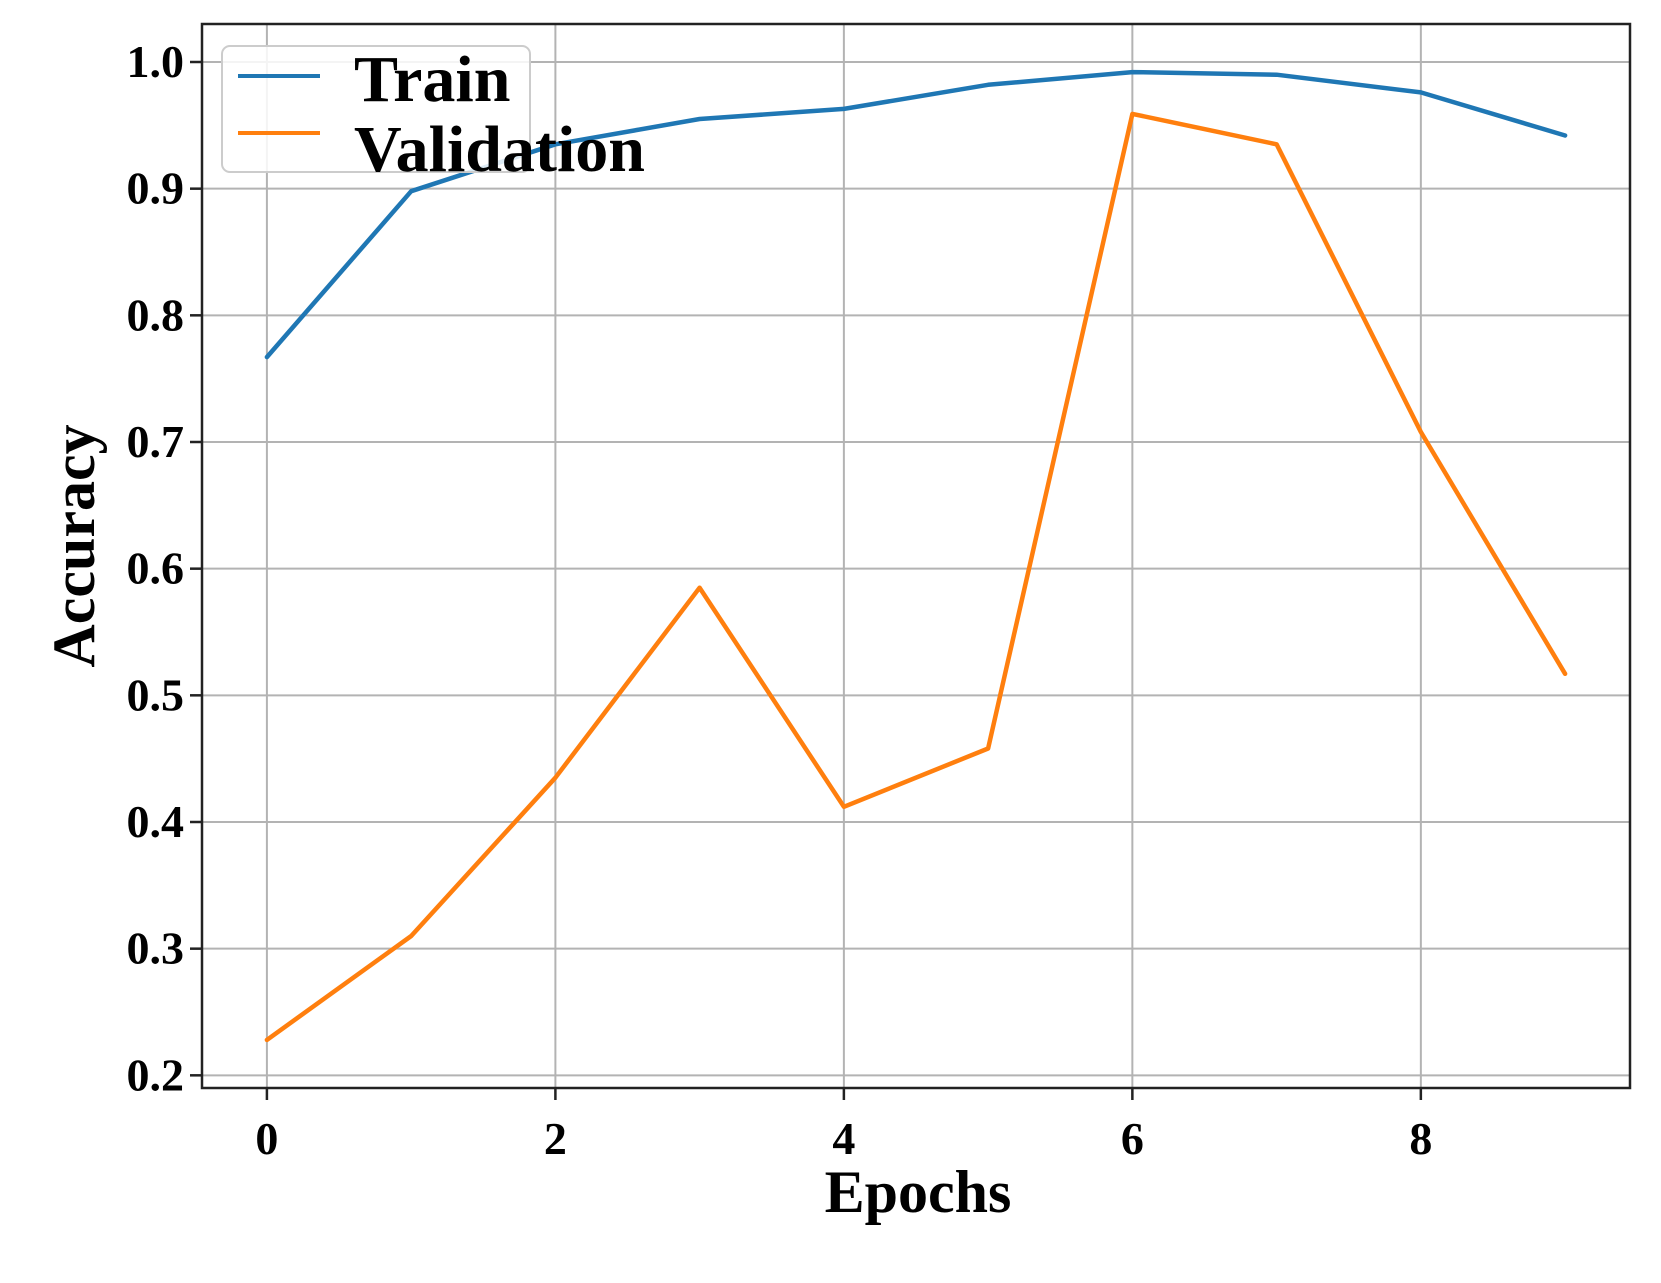  Describe the element at coordinates (266, 1138) in the screenshot. I see `x-tick-label: 0` at that location.